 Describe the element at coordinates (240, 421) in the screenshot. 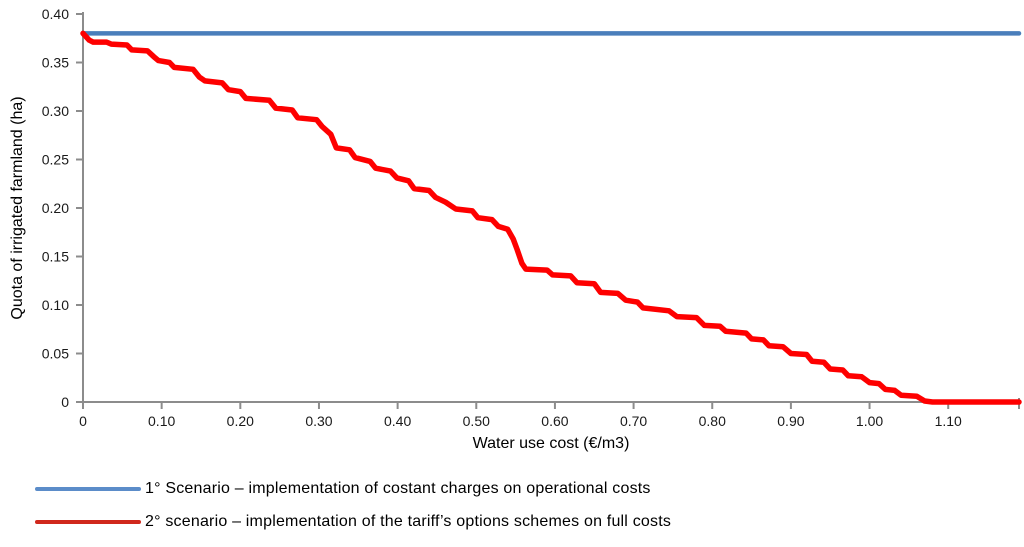

I see `x-tick-label: 0.20` at that location.